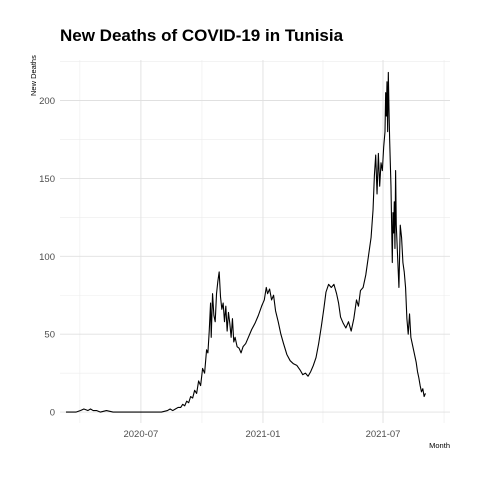  Describe the element at coordinates (263, 434) in the screenshot. I see `x-tick-label: 2021-01` at that location.